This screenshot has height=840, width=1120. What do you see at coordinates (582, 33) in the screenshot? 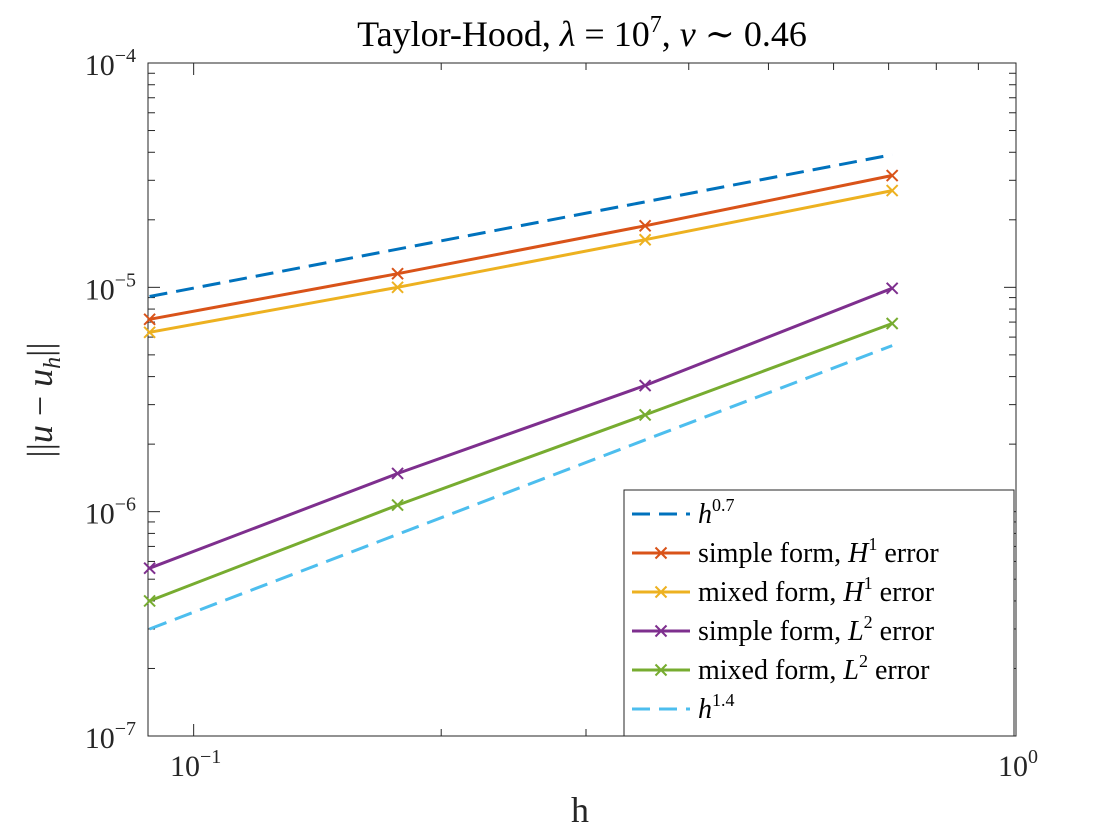
I see `chart-title: Taylor-Hood, λ = 107, ν ∼ 0.46` at bounding box center [582, 33].